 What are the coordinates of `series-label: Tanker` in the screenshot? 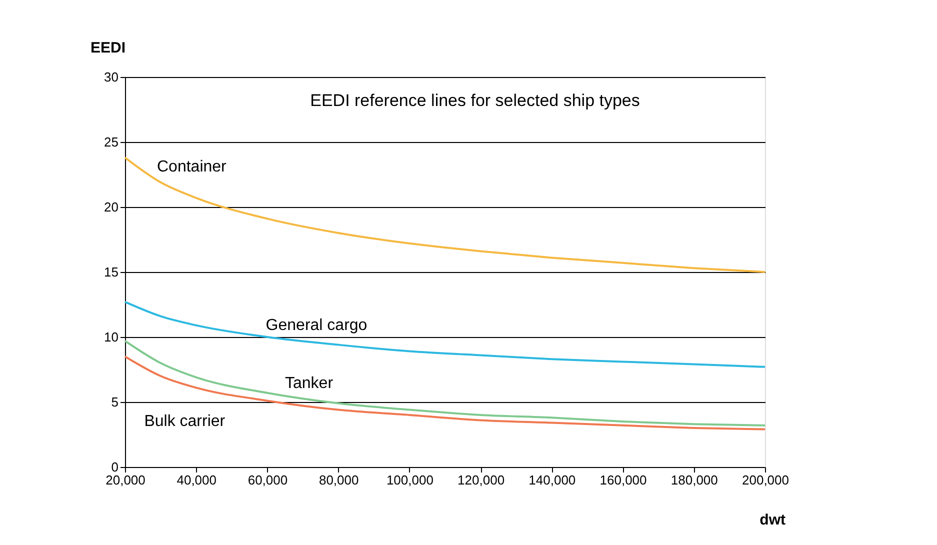 It's located at (309, 383).